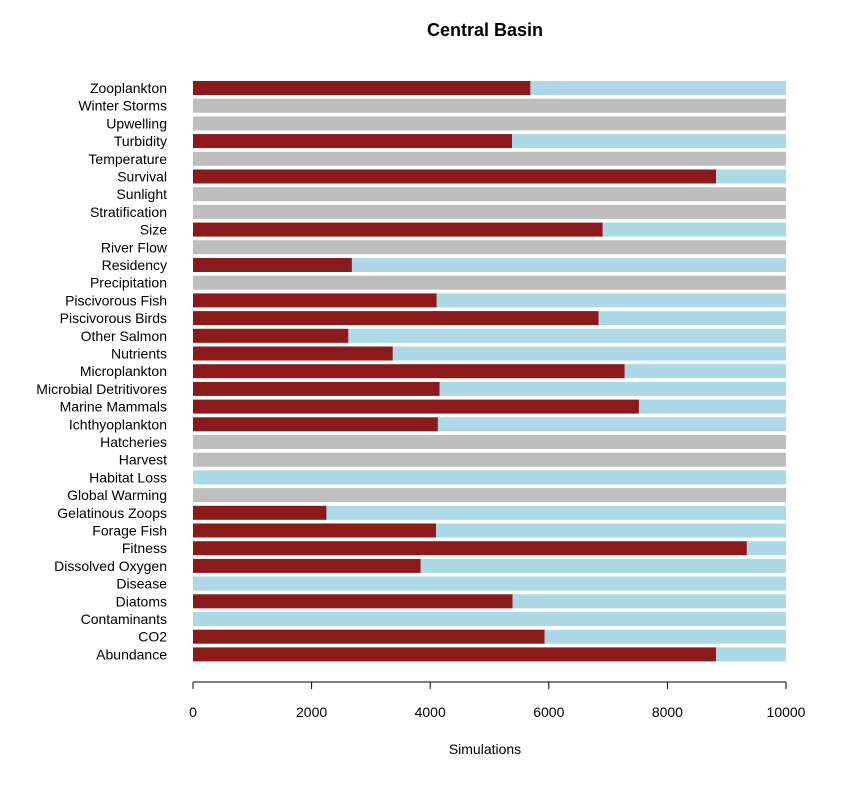  What do you see at coordinates (786, 712) in the screenshot?
I see `x-tick-label-10000: 10000` at bounding box center [786, 712].